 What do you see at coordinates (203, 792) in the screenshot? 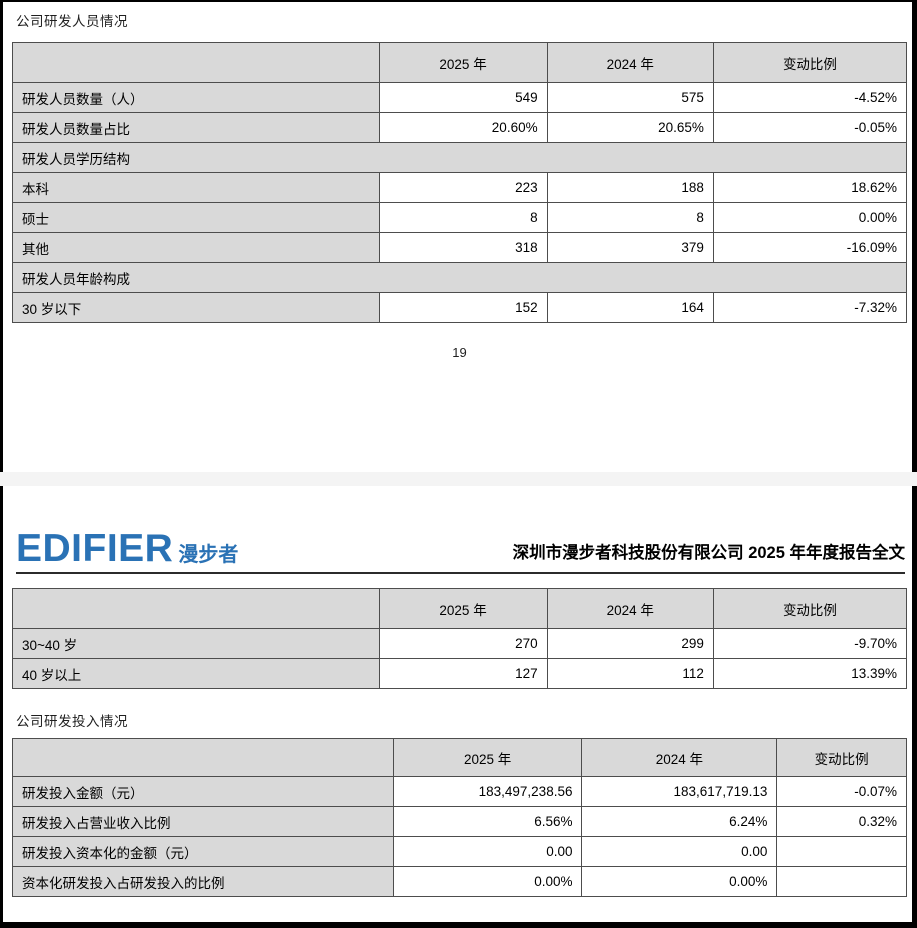
I see `row-label: 研发投入金额（元）` at bounding box center [203, 792].